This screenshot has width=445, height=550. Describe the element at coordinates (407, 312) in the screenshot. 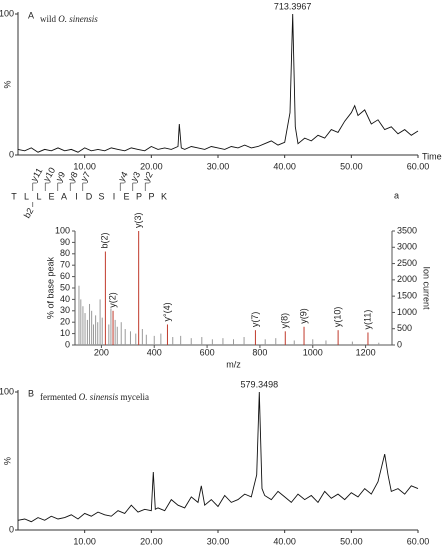

I see `y2-tick-label: 1000` at that location.